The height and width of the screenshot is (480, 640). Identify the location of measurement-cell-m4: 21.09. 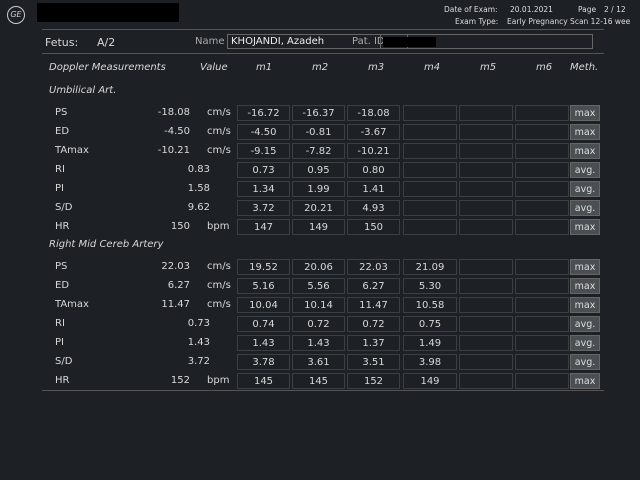
(430, 267).